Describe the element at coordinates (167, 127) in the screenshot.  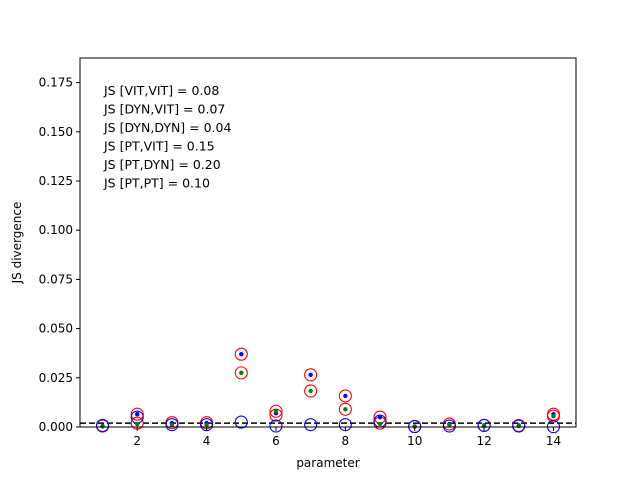
I see `annotation-text: JS [DYN,DYN] = 0.04` at that location.